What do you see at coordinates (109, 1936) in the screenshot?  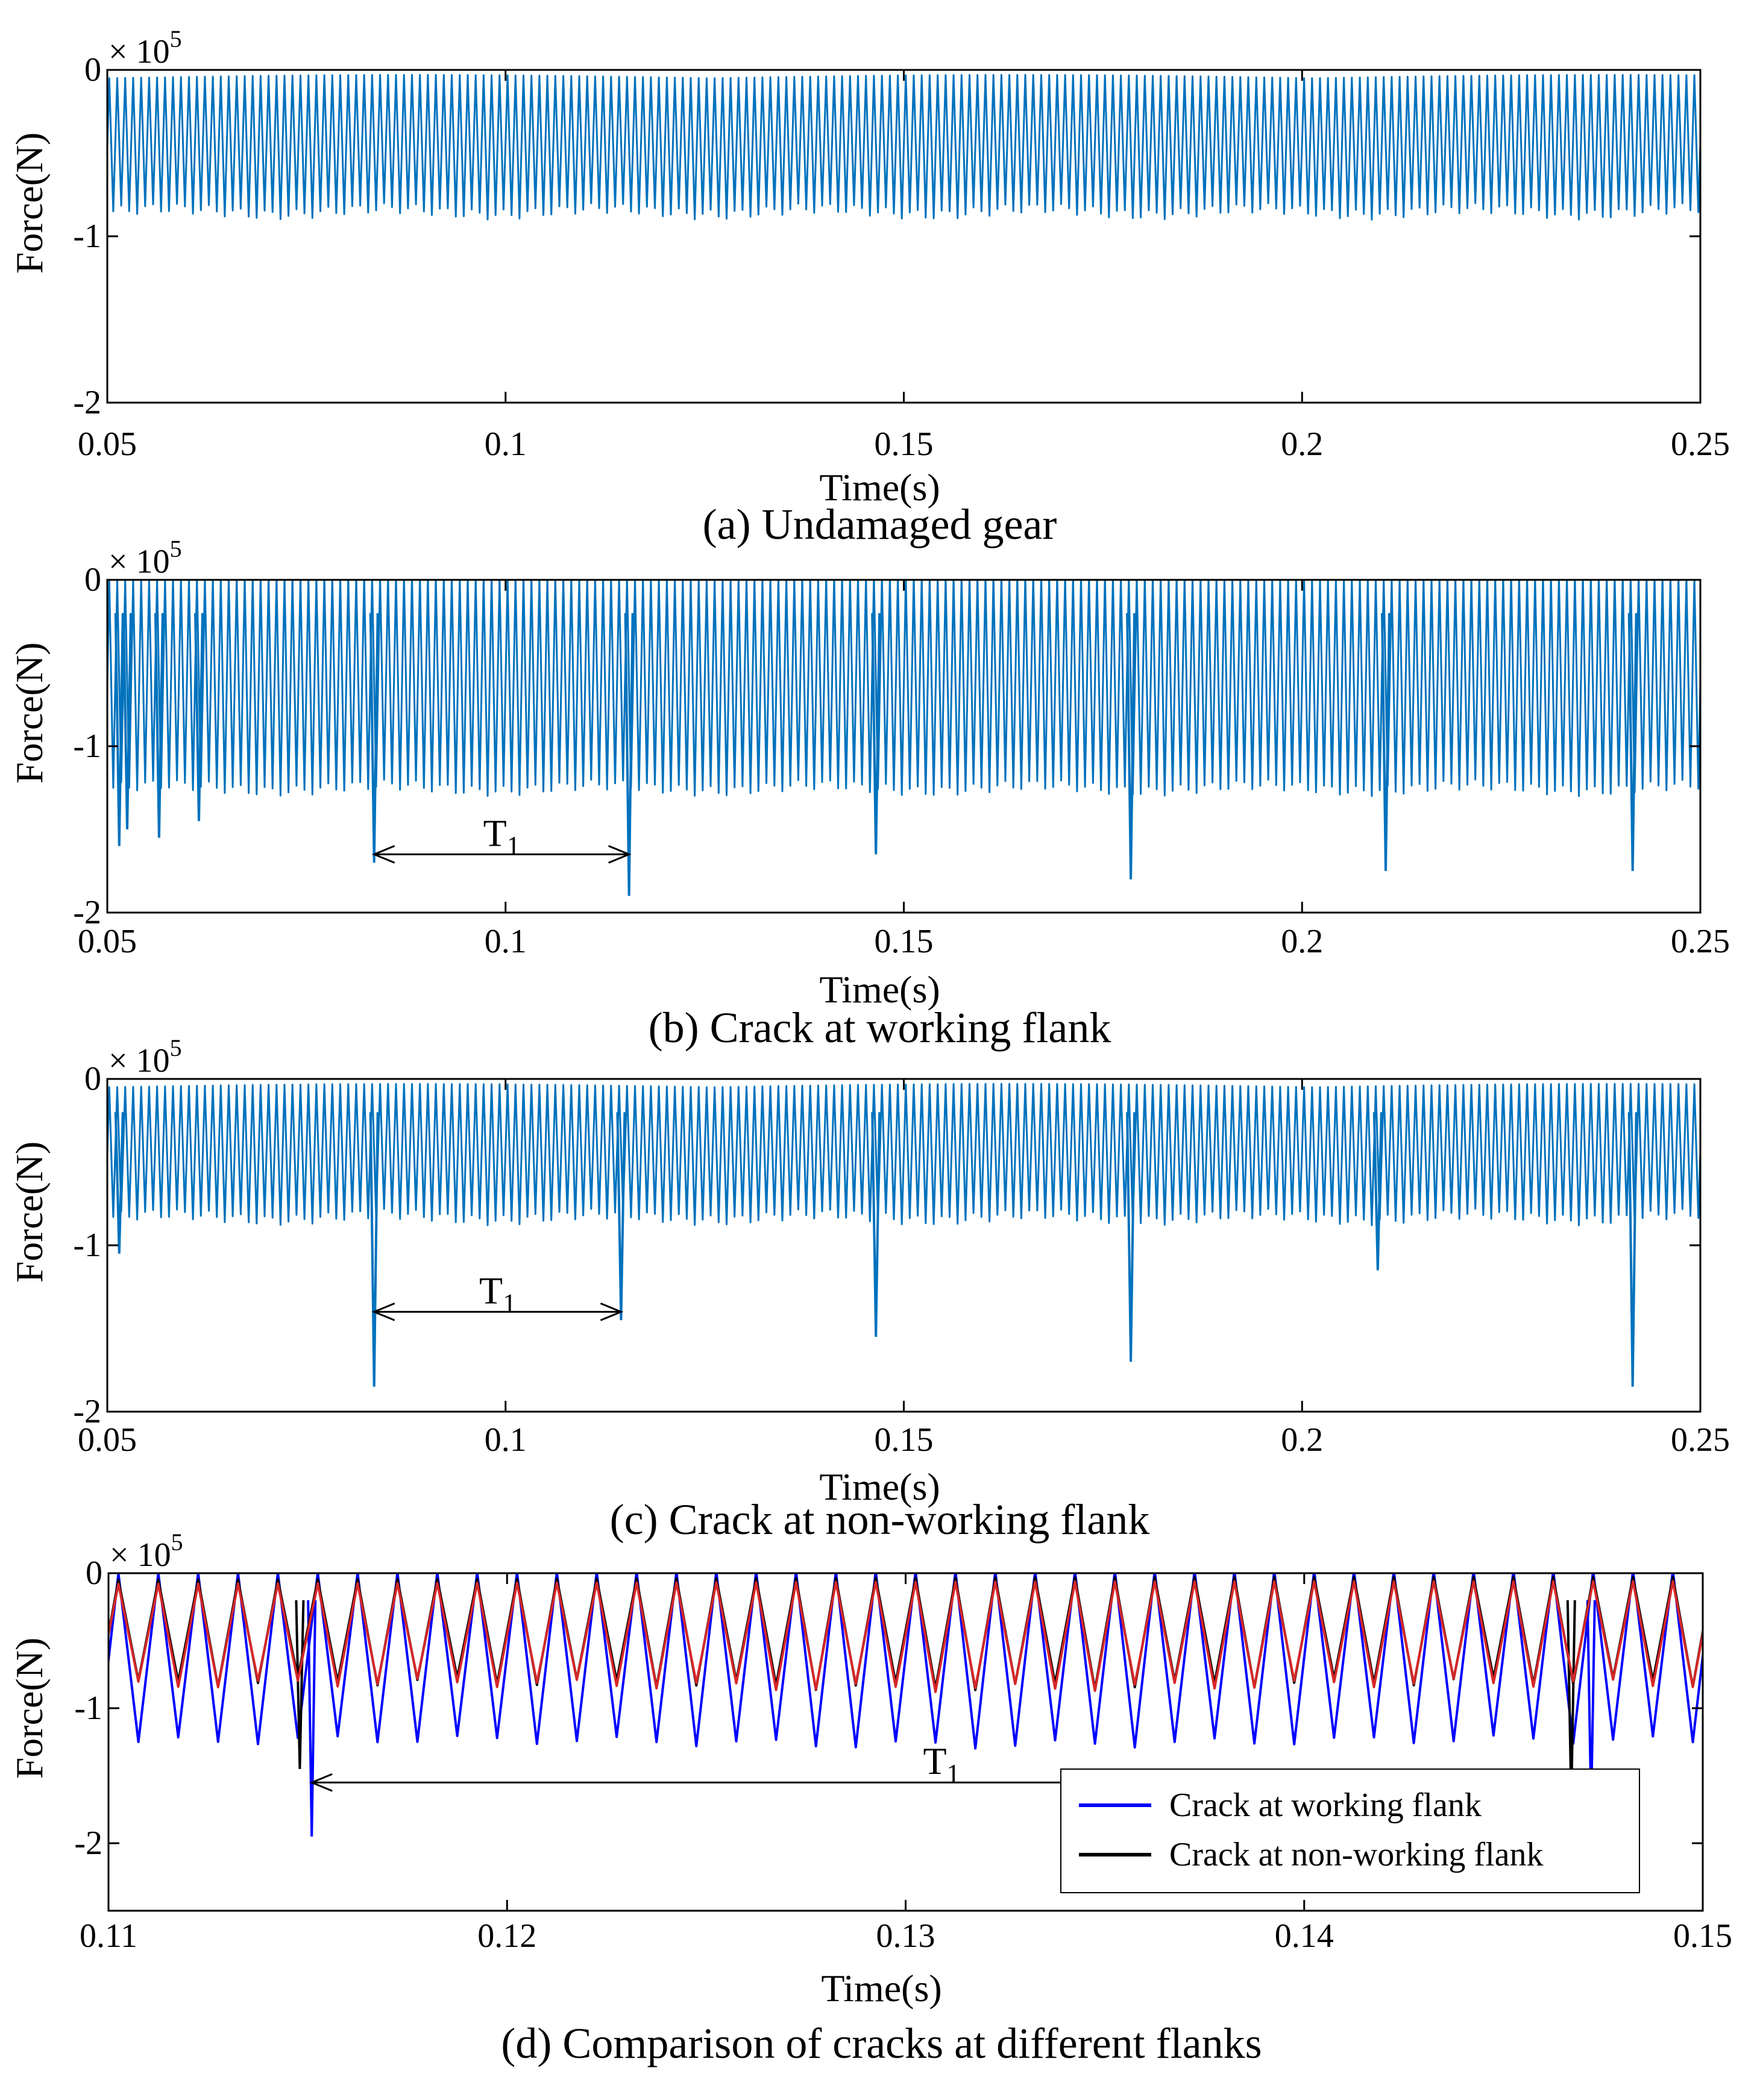 I see `x-tick-label: 0.11` at bounding box center [109, 1936].